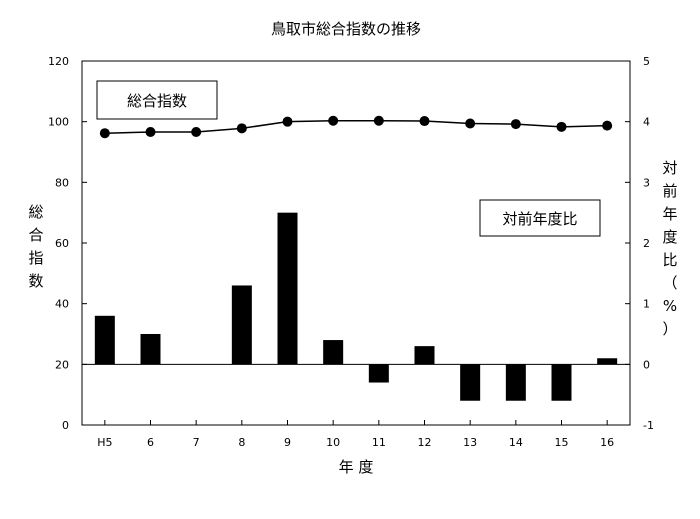 This screenshot has height=519, width=700. Describe the element at coordinates (104, 442) in the screenshot. I see `x-tick-label: H5` at that location.